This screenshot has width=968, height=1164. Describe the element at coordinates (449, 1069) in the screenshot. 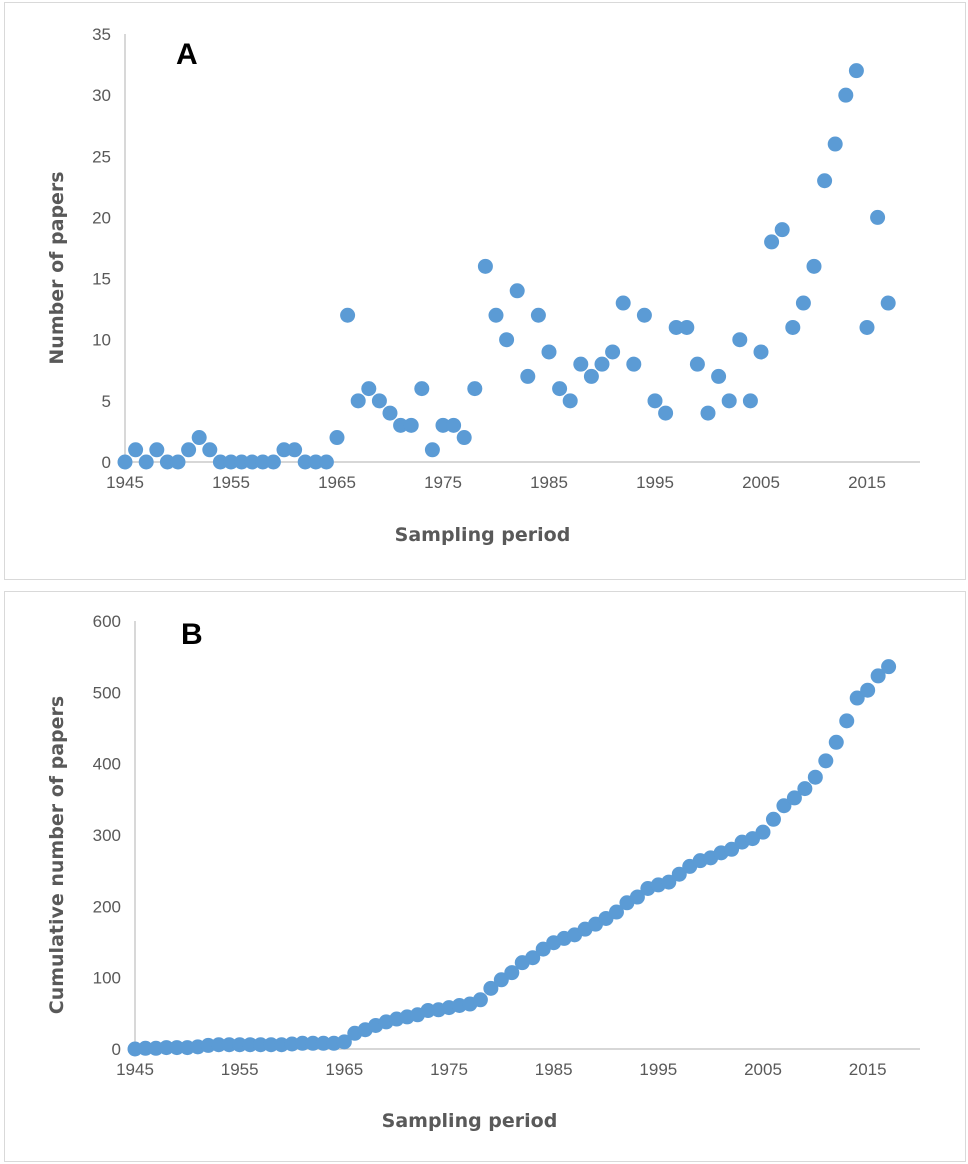

I see `x-tick-label-b: 1975` at that location.